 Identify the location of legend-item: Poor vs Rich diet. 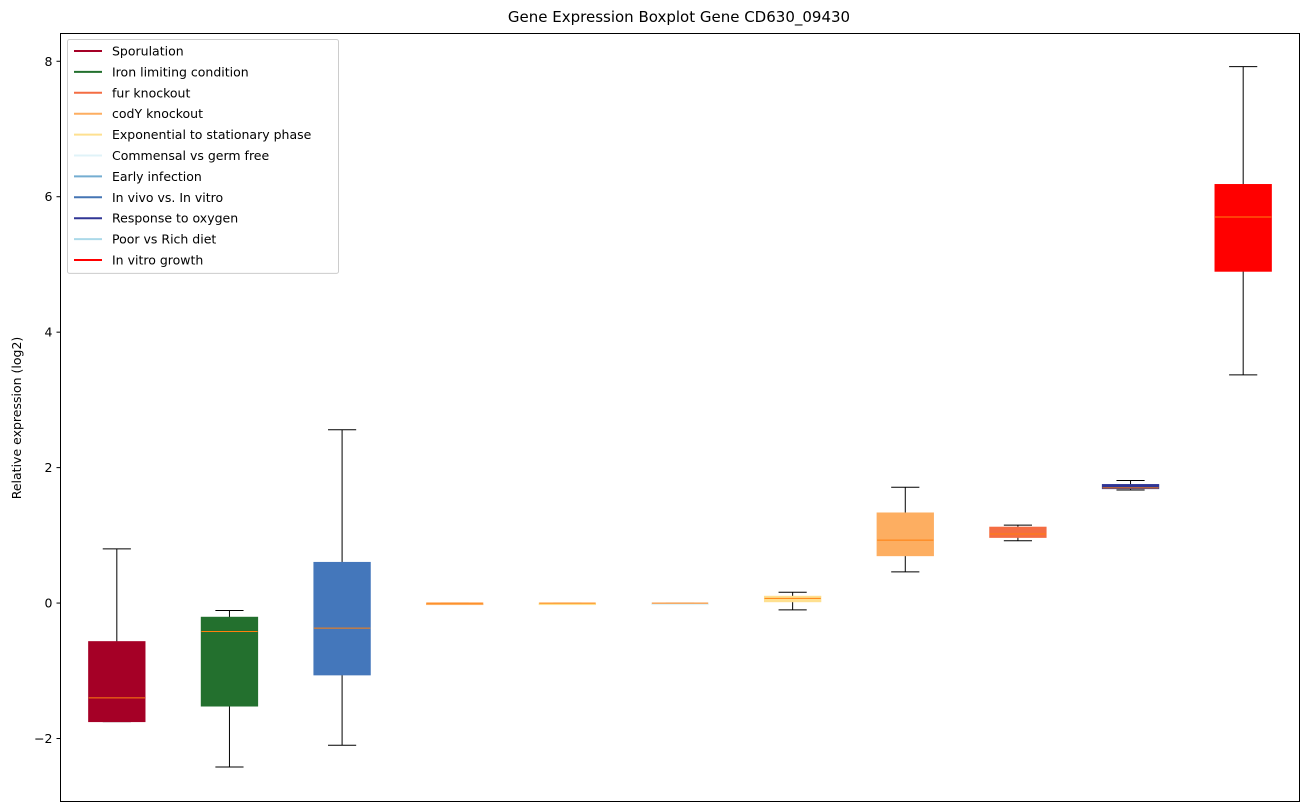
(145, 239).